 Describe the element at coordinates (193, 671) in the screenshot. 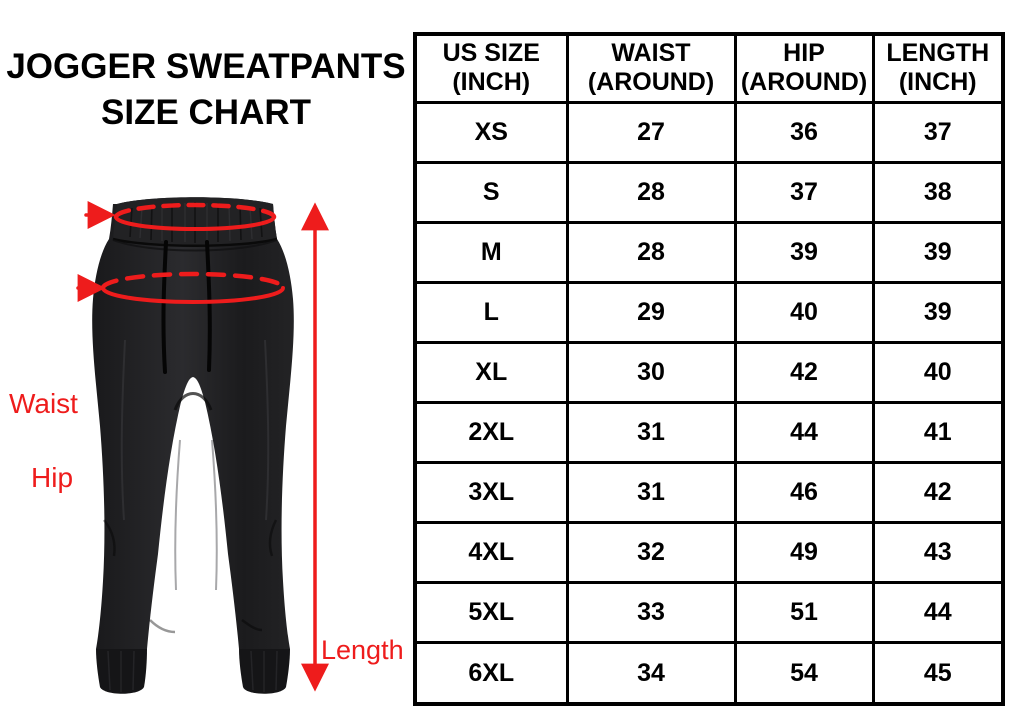

I see `ankle-cuffs` at that location.